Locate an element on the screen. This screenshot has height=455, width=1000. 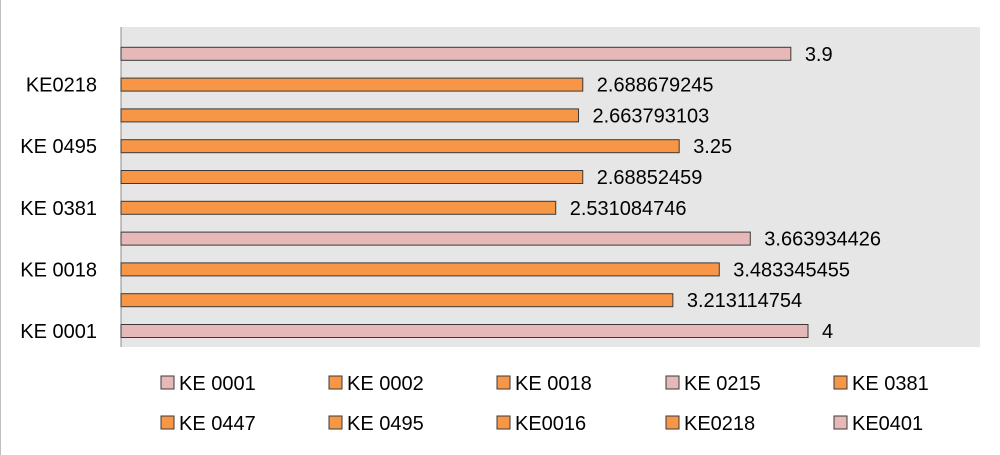
legend-label-ke-0495: KE 0495 is located at coordinates (385, 424).